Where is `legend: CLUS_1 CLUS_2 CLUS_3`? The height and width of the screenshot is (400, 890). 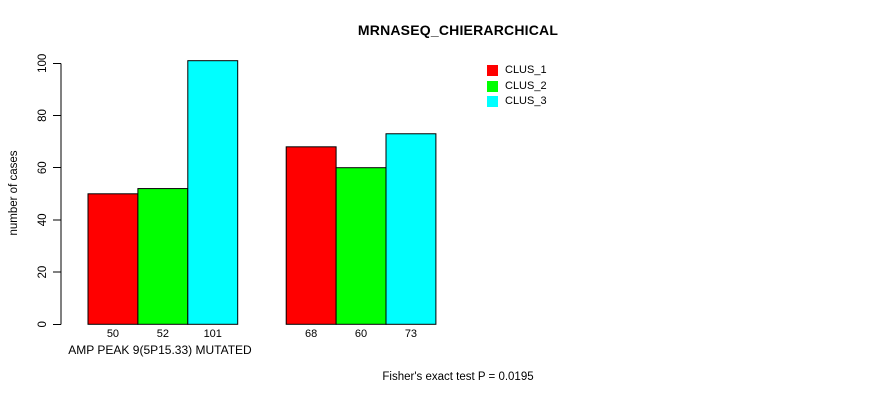
legend: CLUS_1 CLUS_2 CLUS_3 is located at coordinates (517, 86).